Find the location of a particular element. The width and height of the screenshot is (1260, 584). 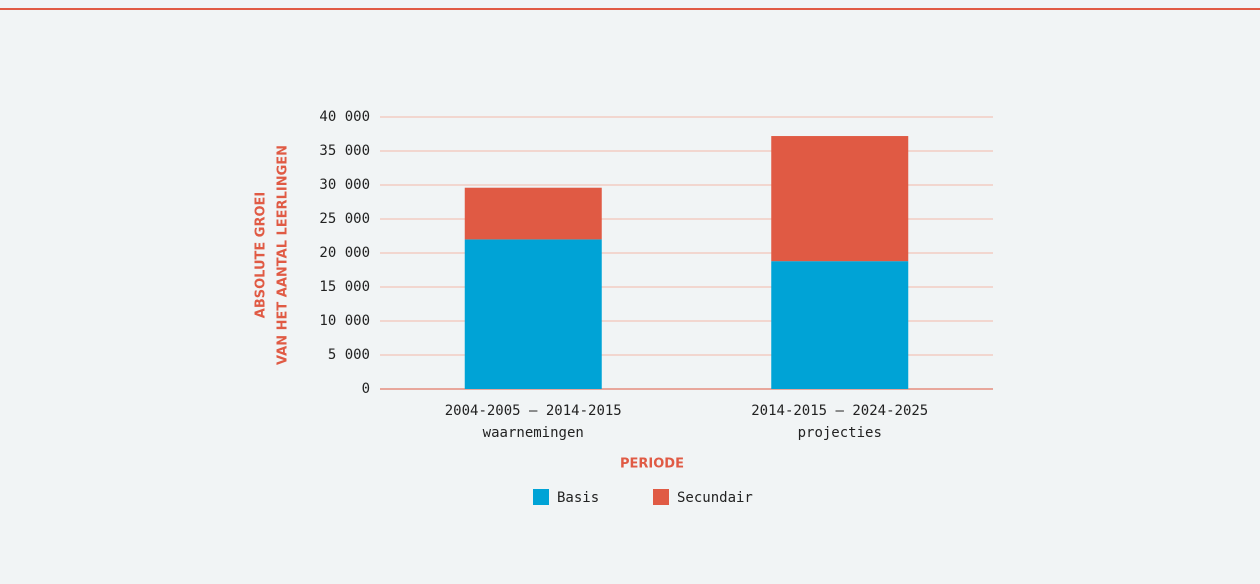

x-tick-label: 2014-2015 – 2024-2025 is located at coordinates (839, 411).